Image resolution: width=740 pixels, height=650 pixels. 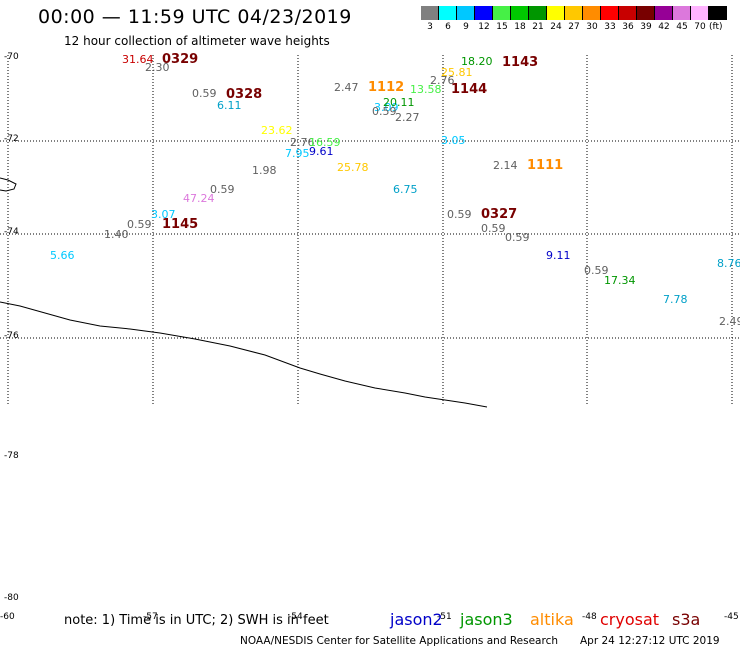 What do you see at coordinates (407, 117) in the screenshot?
I see `wave-height-label: 2.27` at bounding box center [407, 117].